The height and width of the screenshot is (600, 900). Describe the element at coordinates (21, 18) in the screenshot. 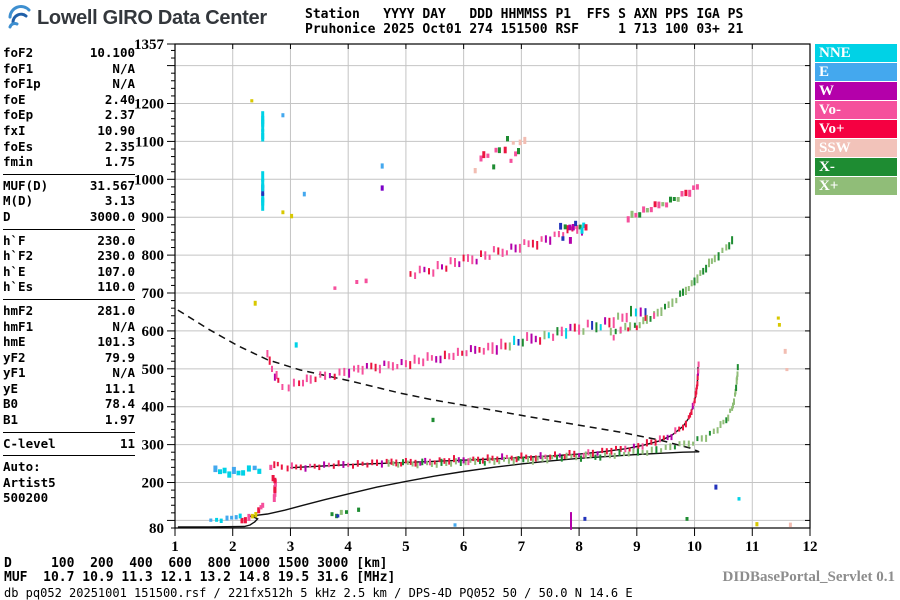

I see `giro-wave-icon` at that location.